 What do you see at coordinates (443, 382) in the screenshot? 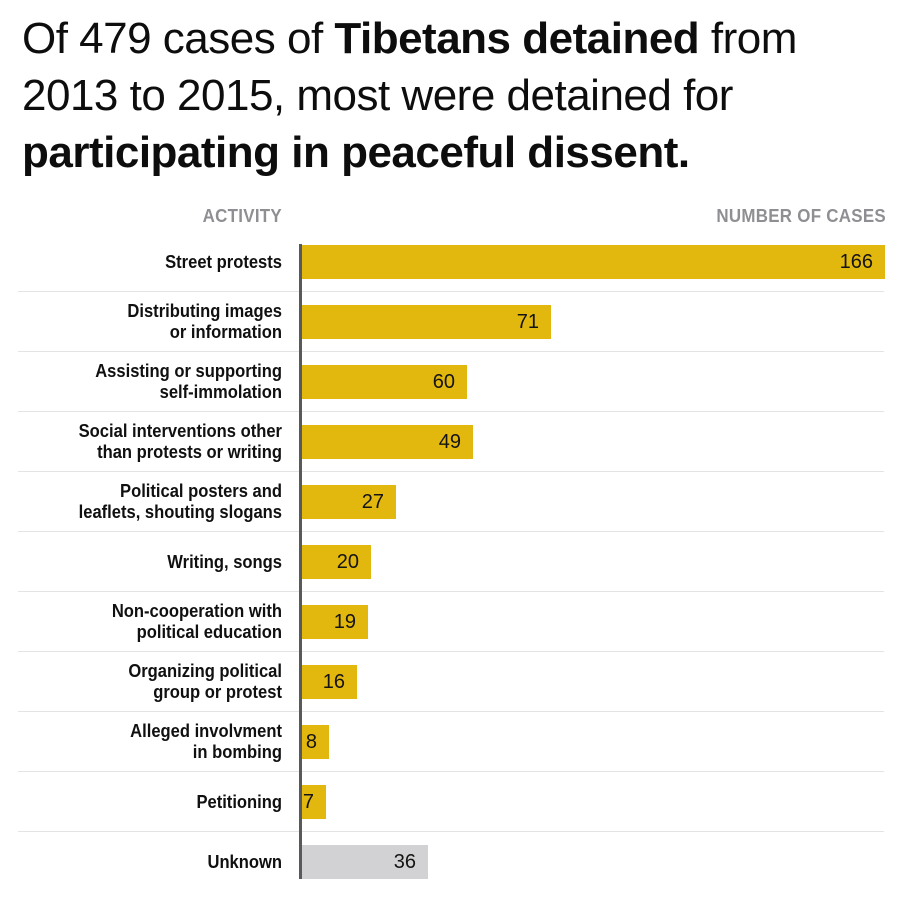
I see `bar-value-label: 60` at bounding box center [443, 382].